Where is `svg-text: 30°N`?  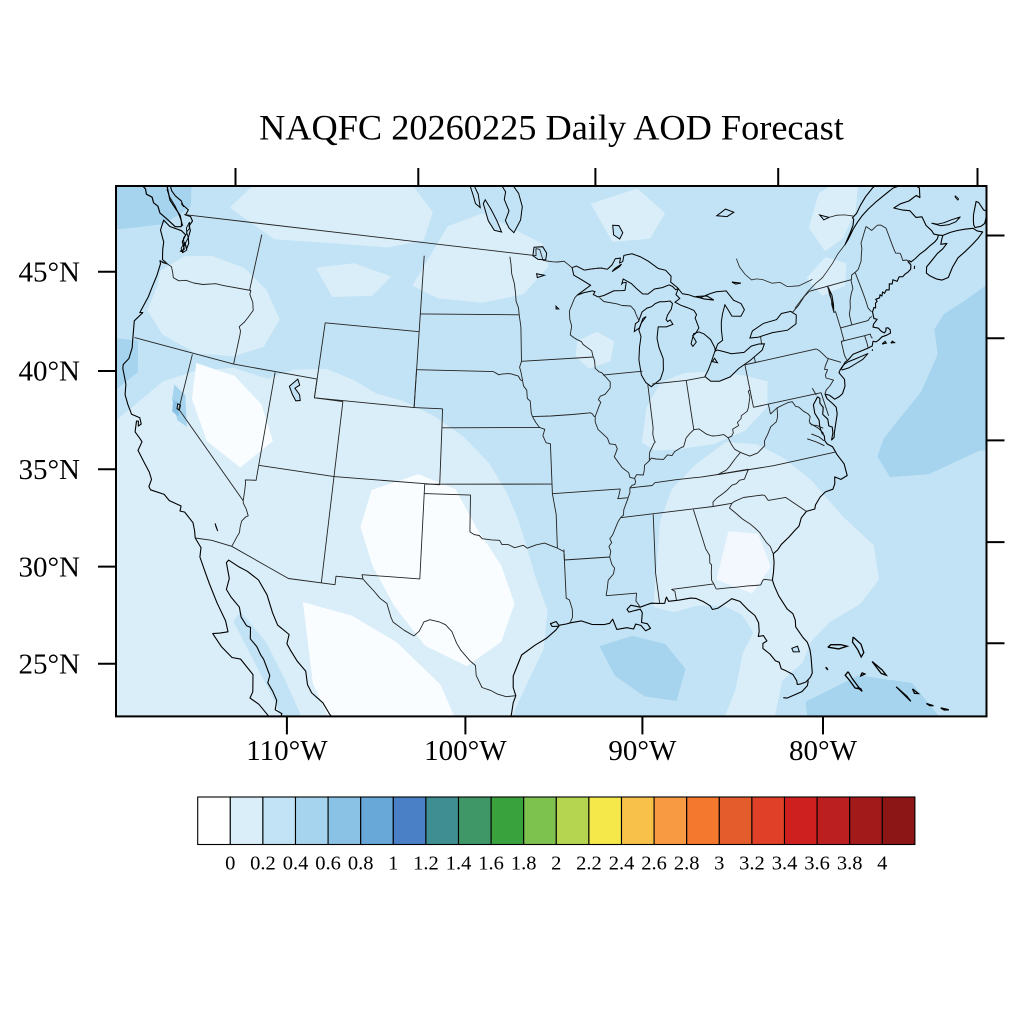 svg-text: 30°N is located at coordinates (49, 567).